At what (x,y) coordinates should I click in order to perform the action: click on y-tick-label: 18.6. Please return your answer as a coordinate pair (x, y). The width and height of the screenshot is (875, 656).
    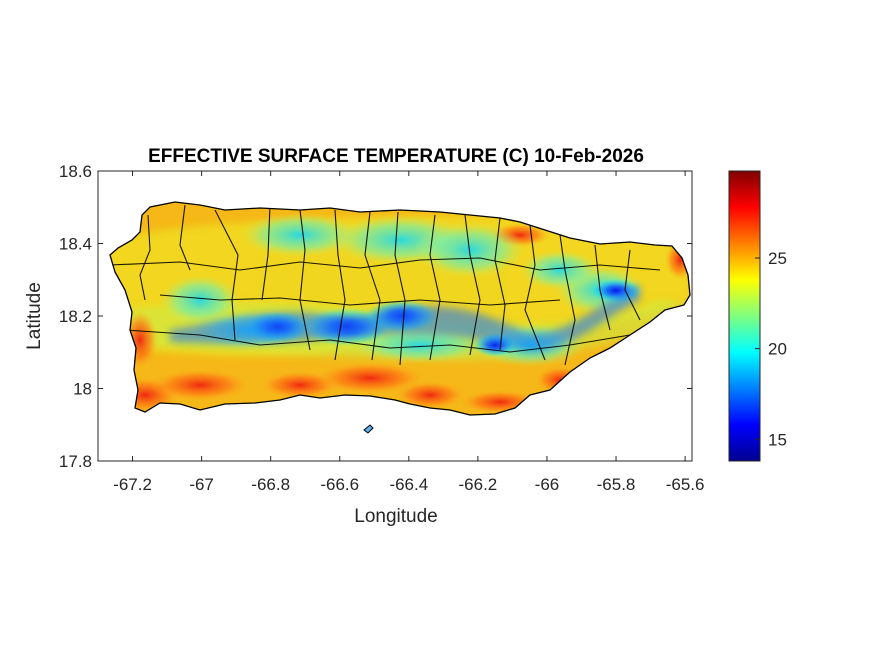
    Looking at the image, I should click on (75, 171).